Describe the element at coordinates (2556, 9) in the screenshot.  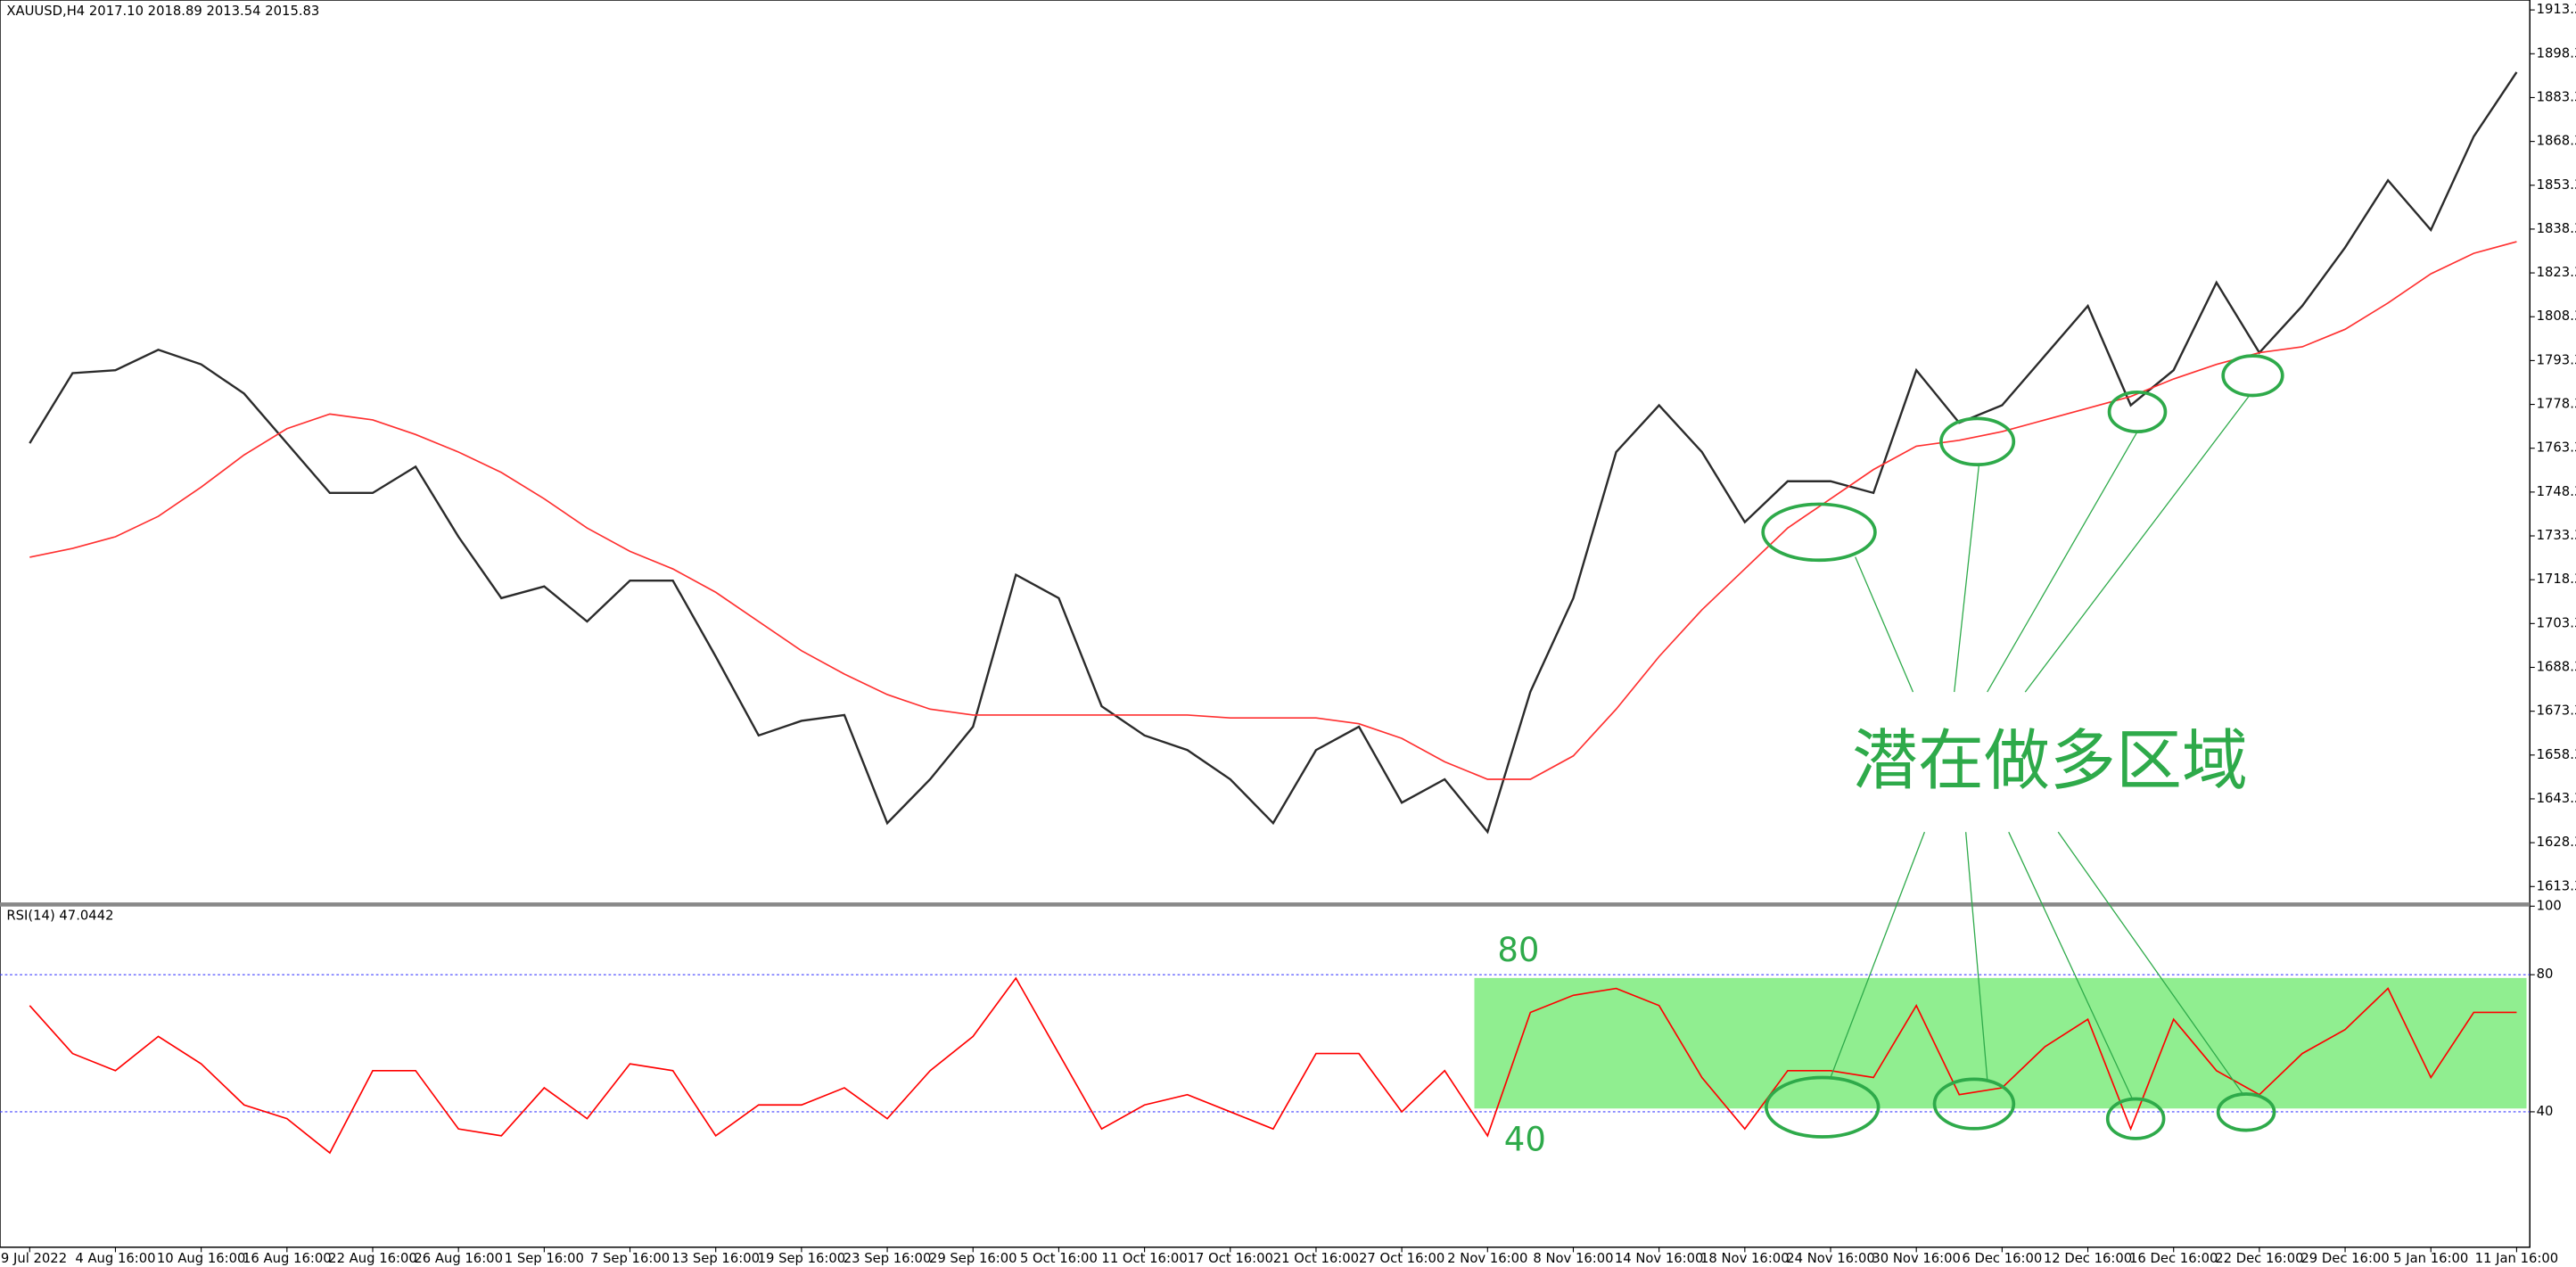
I see `y-tick-label: 1913.30` at that location.